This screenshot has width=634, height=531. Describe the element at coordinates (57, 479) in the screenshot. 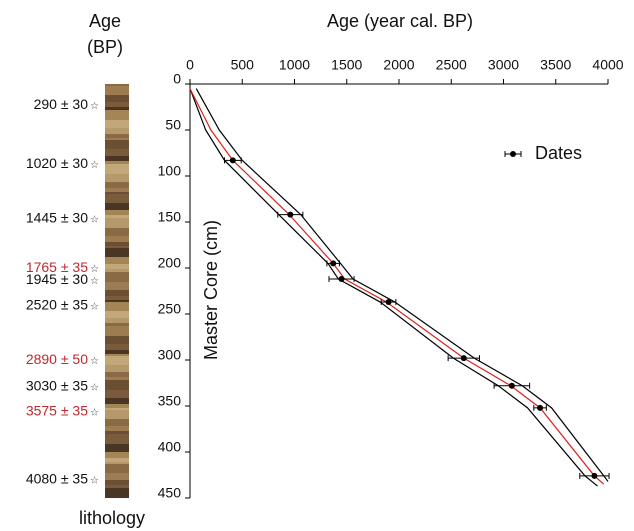

I see `sample-label: 4080 ± 35` at that location.